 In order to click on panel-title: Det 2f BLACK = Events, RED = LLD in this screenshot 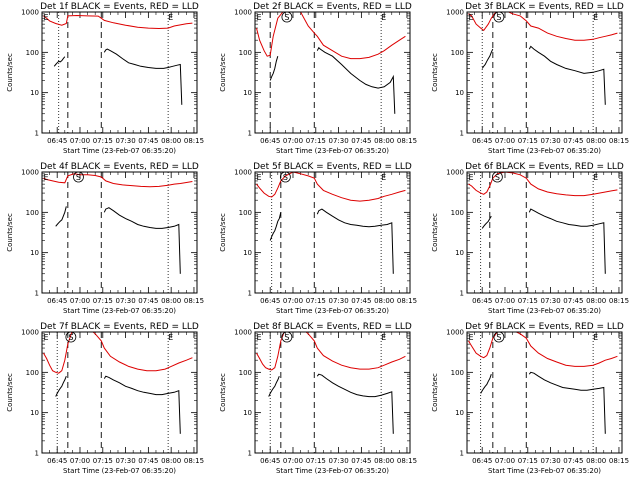, I will do `click(332, 7)`.